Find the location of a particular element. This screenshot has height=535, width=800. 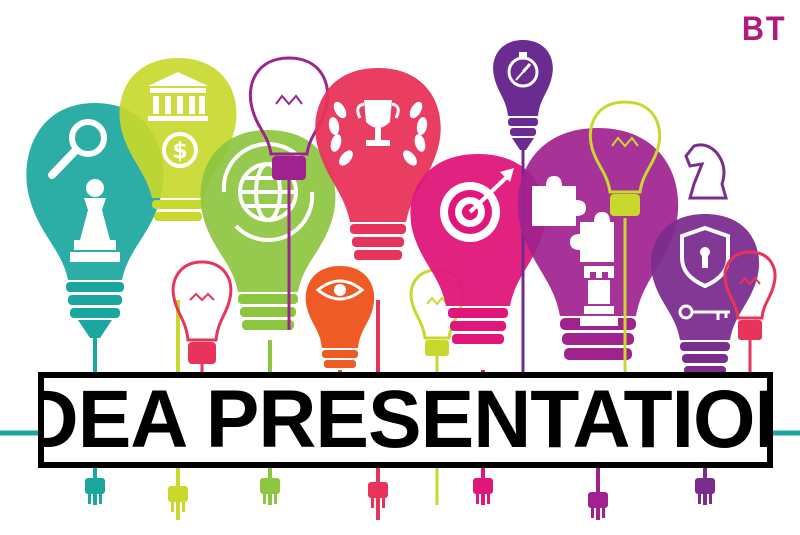

eye-icon is located at coordinates (340, 290).